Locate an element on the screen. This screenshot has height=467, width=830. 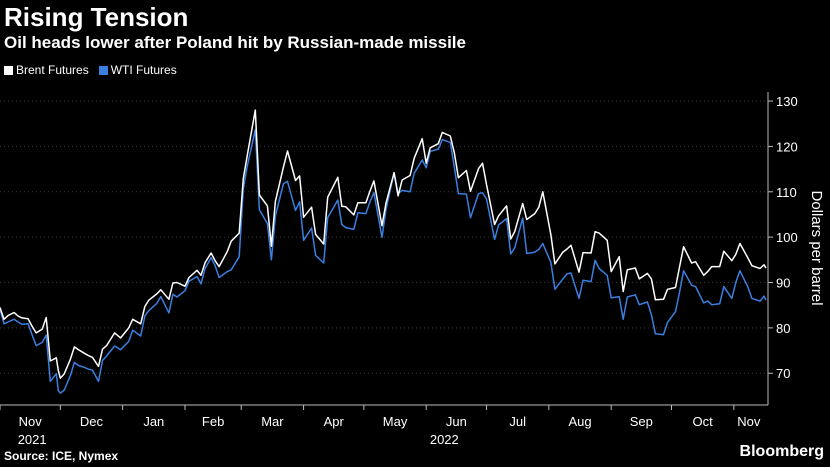
legend-label-brent: Brent Futures is located at coordinates (52, 70).